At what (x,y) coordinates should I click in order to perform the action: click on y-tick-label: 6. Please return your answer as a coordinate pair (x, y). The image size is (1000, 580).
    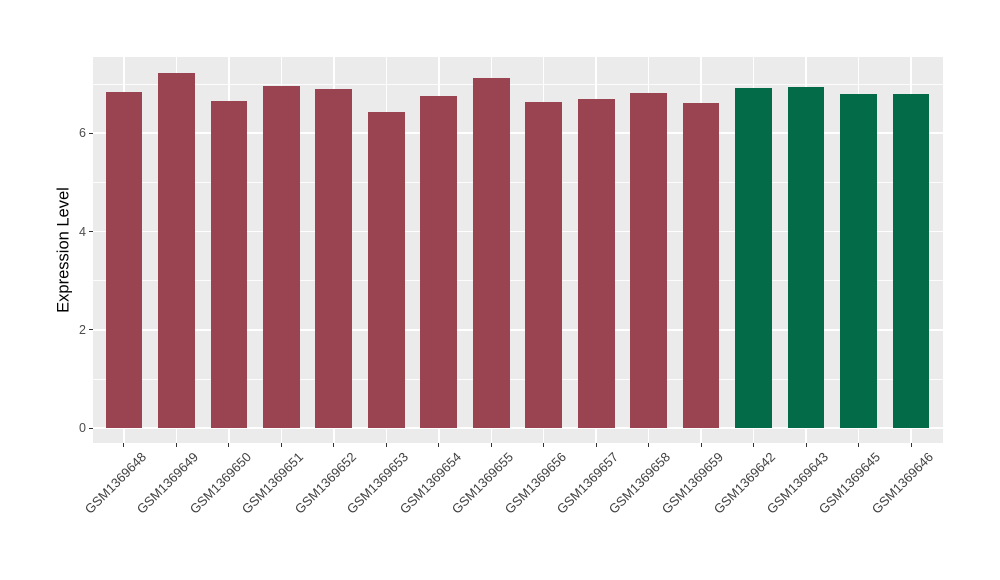
    Looking at the image, I should click on (82, 133).